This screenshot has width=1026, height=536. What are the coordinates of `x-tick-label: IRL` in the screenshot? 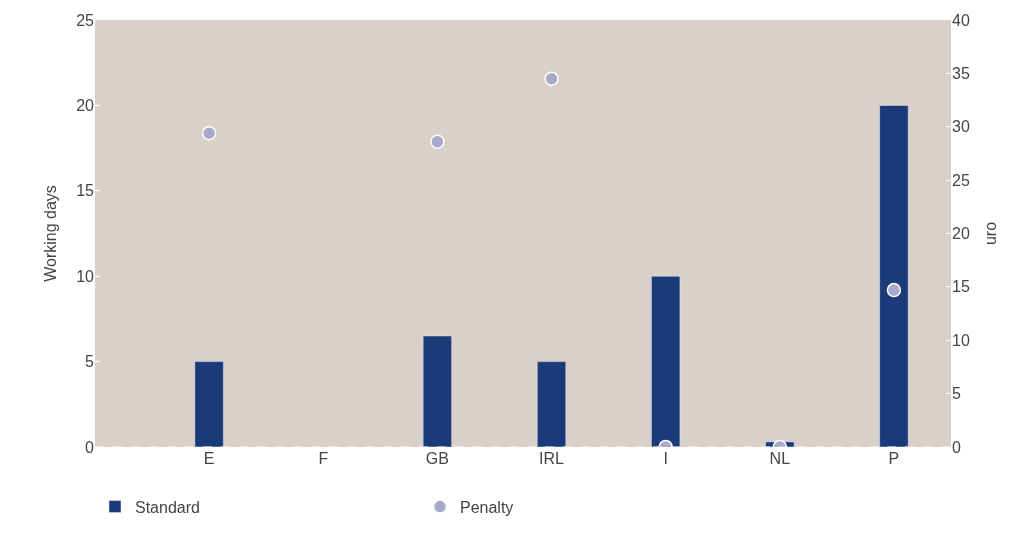 It's located at (552, 458).